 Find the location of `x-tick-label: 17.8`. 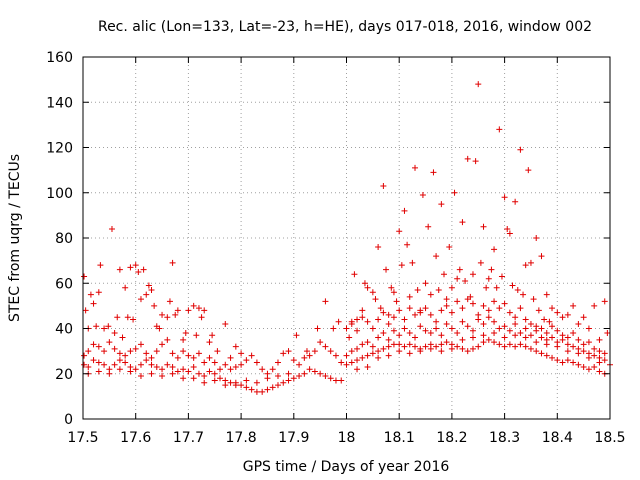

x-tick-label: 17.8 is located at coordinates (241, 438).